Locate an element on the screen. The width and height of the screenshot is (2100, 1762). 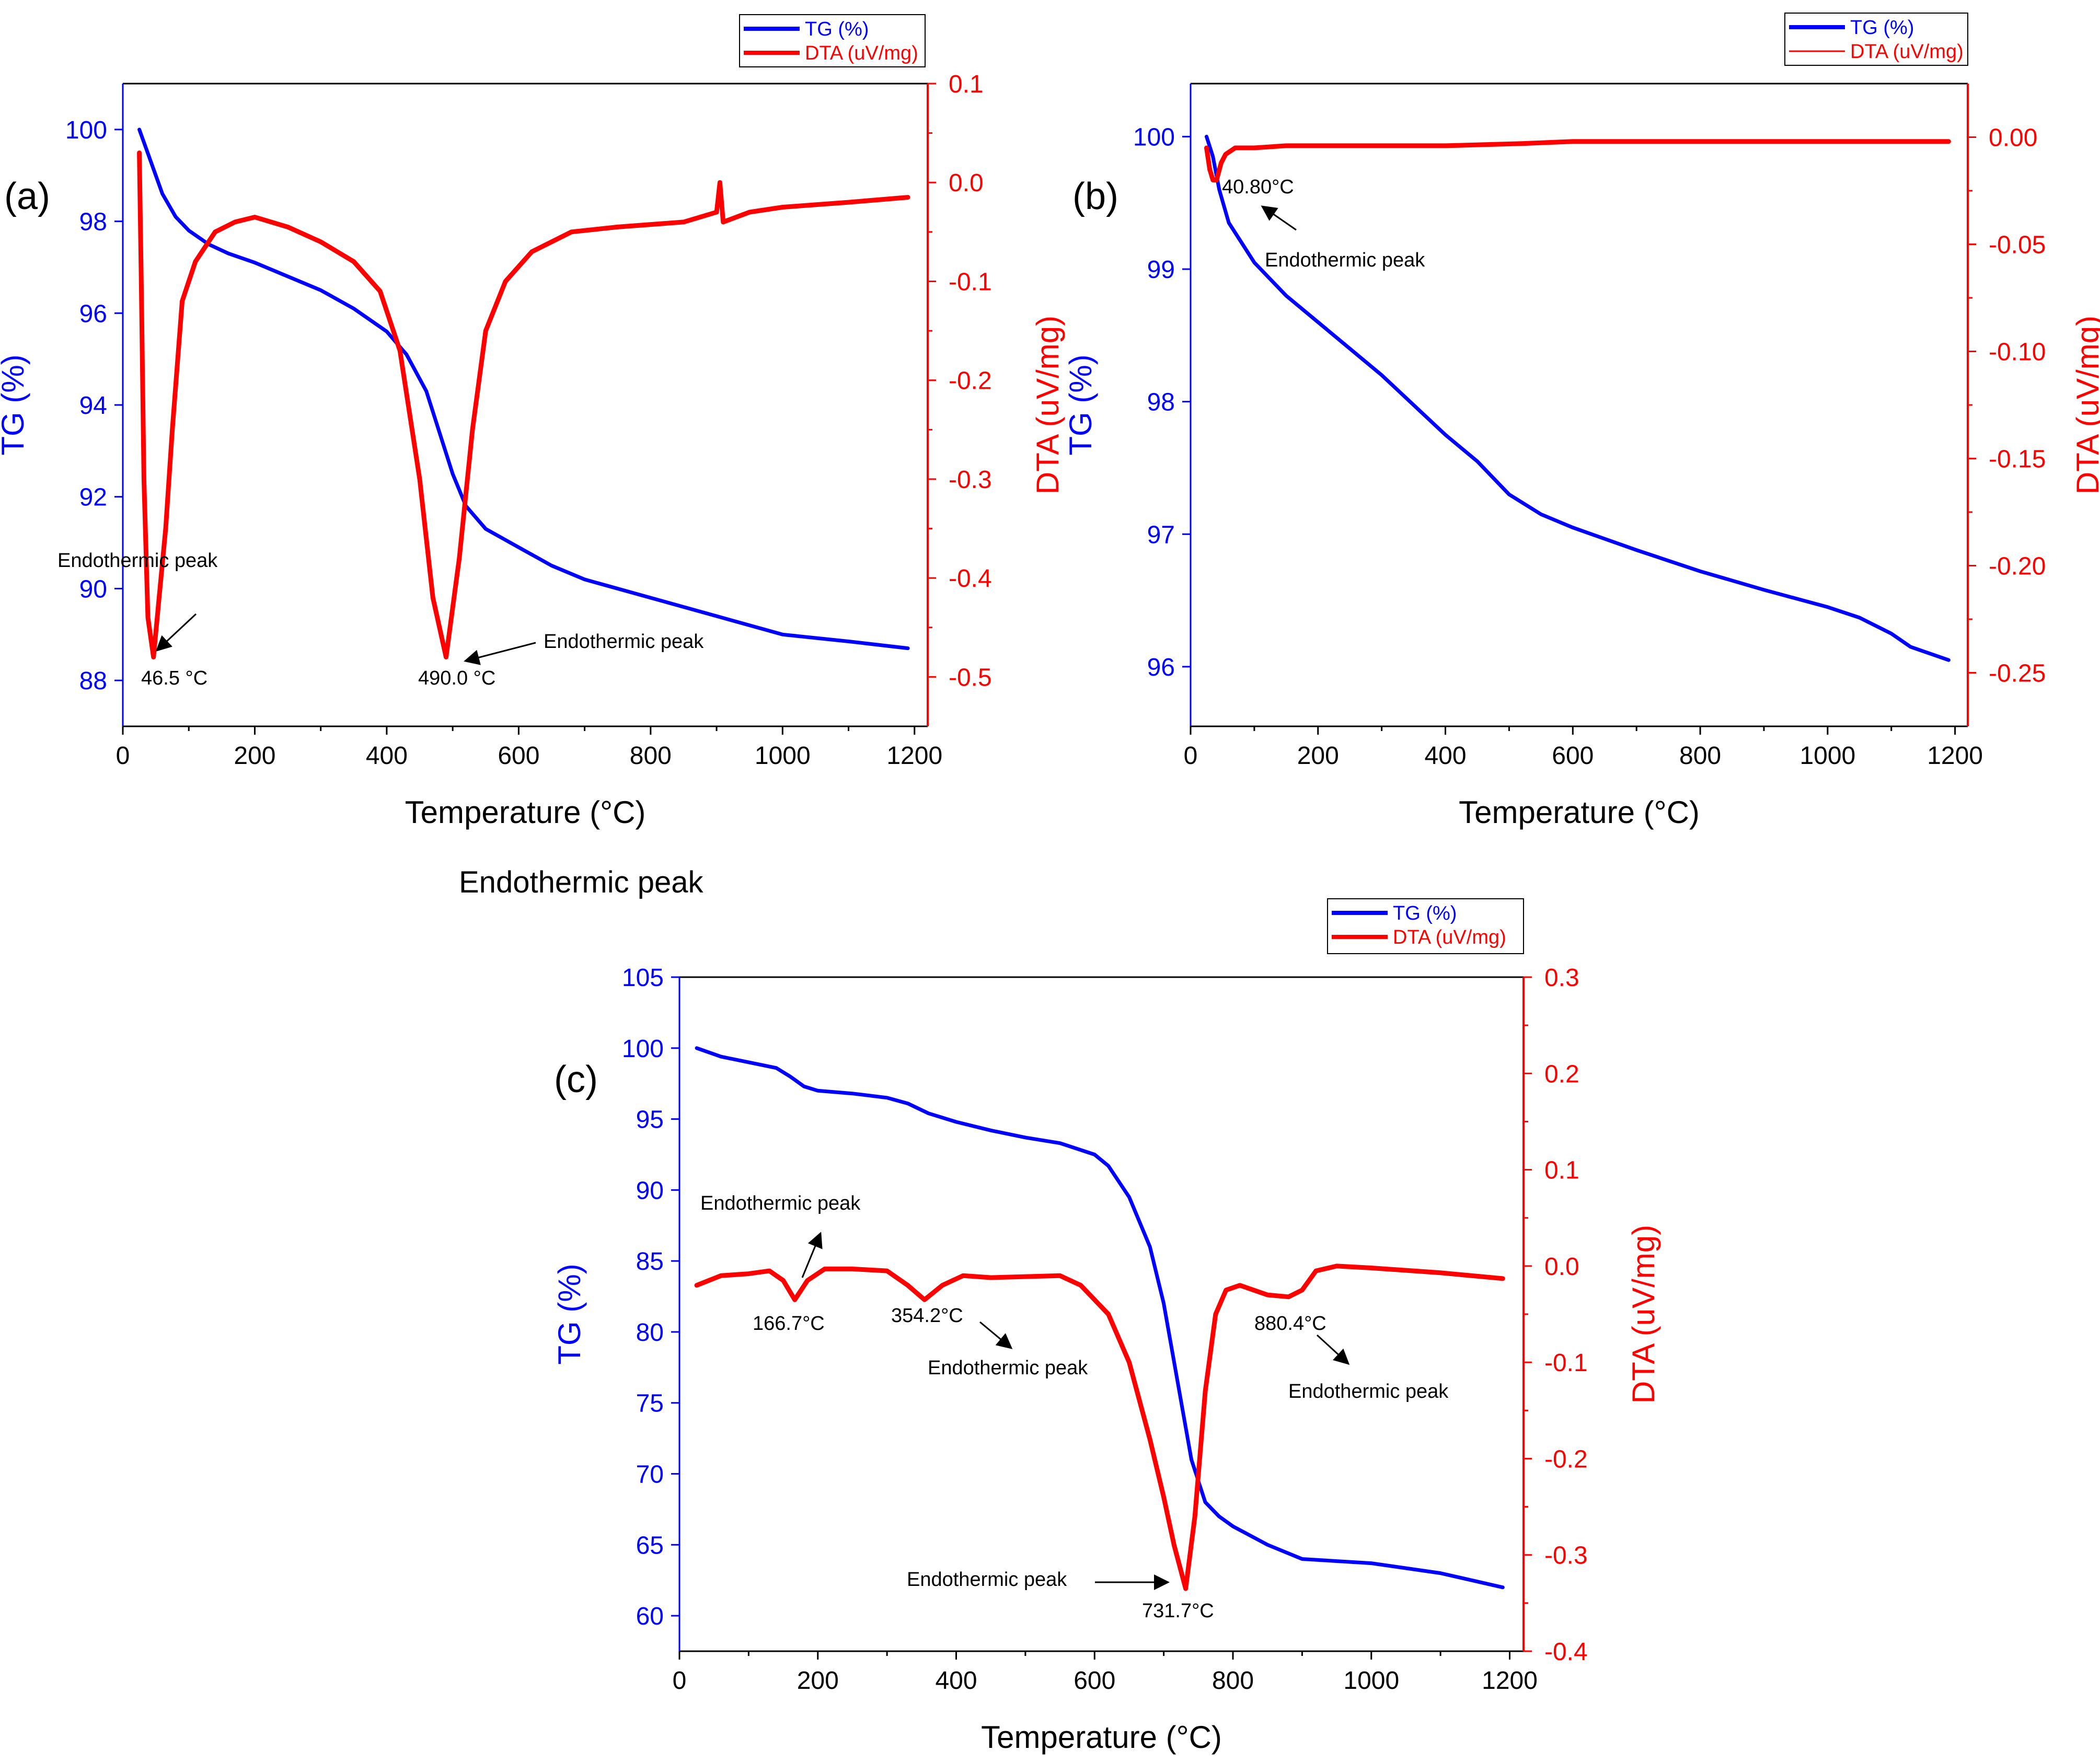
y-right-tick-label: 0.2 is located at coordinates (1562, 1074).